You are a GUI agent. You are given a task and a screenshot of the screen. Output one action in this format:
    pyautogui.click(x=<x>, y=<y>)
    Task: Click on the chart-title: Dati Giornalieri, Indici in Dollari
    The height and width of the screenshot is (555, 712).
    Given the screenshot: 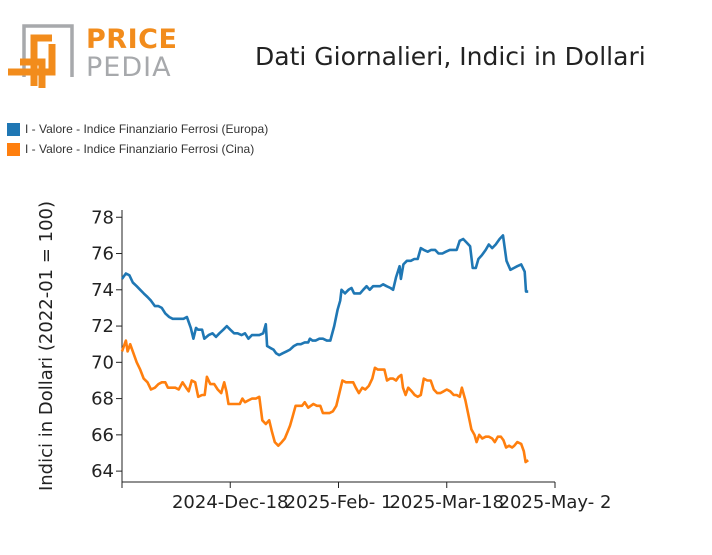 What is the action you would take?
    pyautogui.click(x=450, y=56)
    